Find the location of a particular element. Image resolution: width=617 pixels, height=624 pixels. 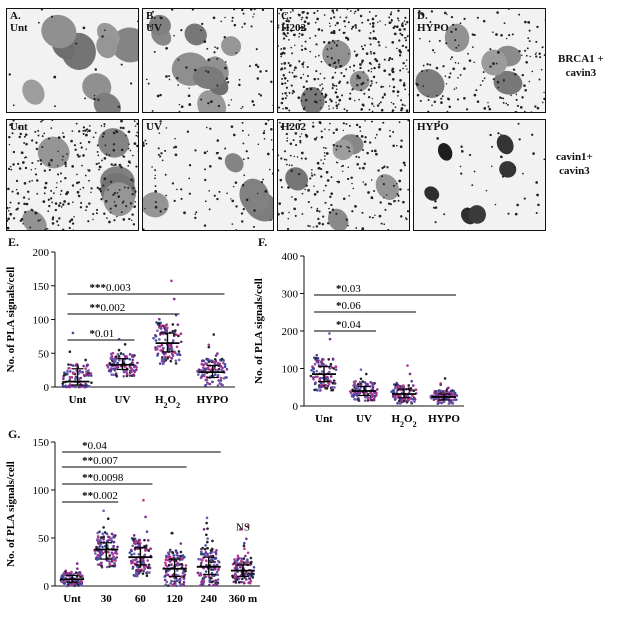

y-tick-label: 150 is located at coordinates (41, 443).